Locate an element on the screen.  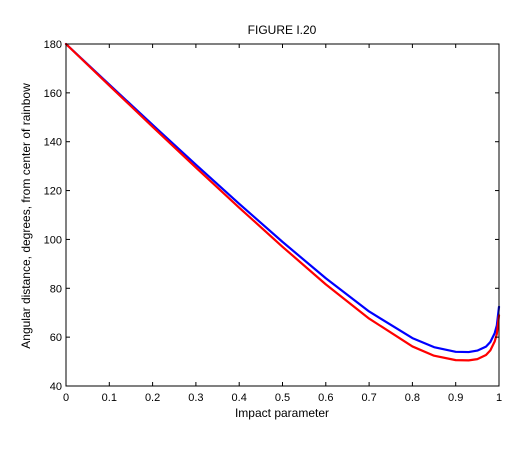
x-tick-label: 0.7 is located at coordinates (368, 398).